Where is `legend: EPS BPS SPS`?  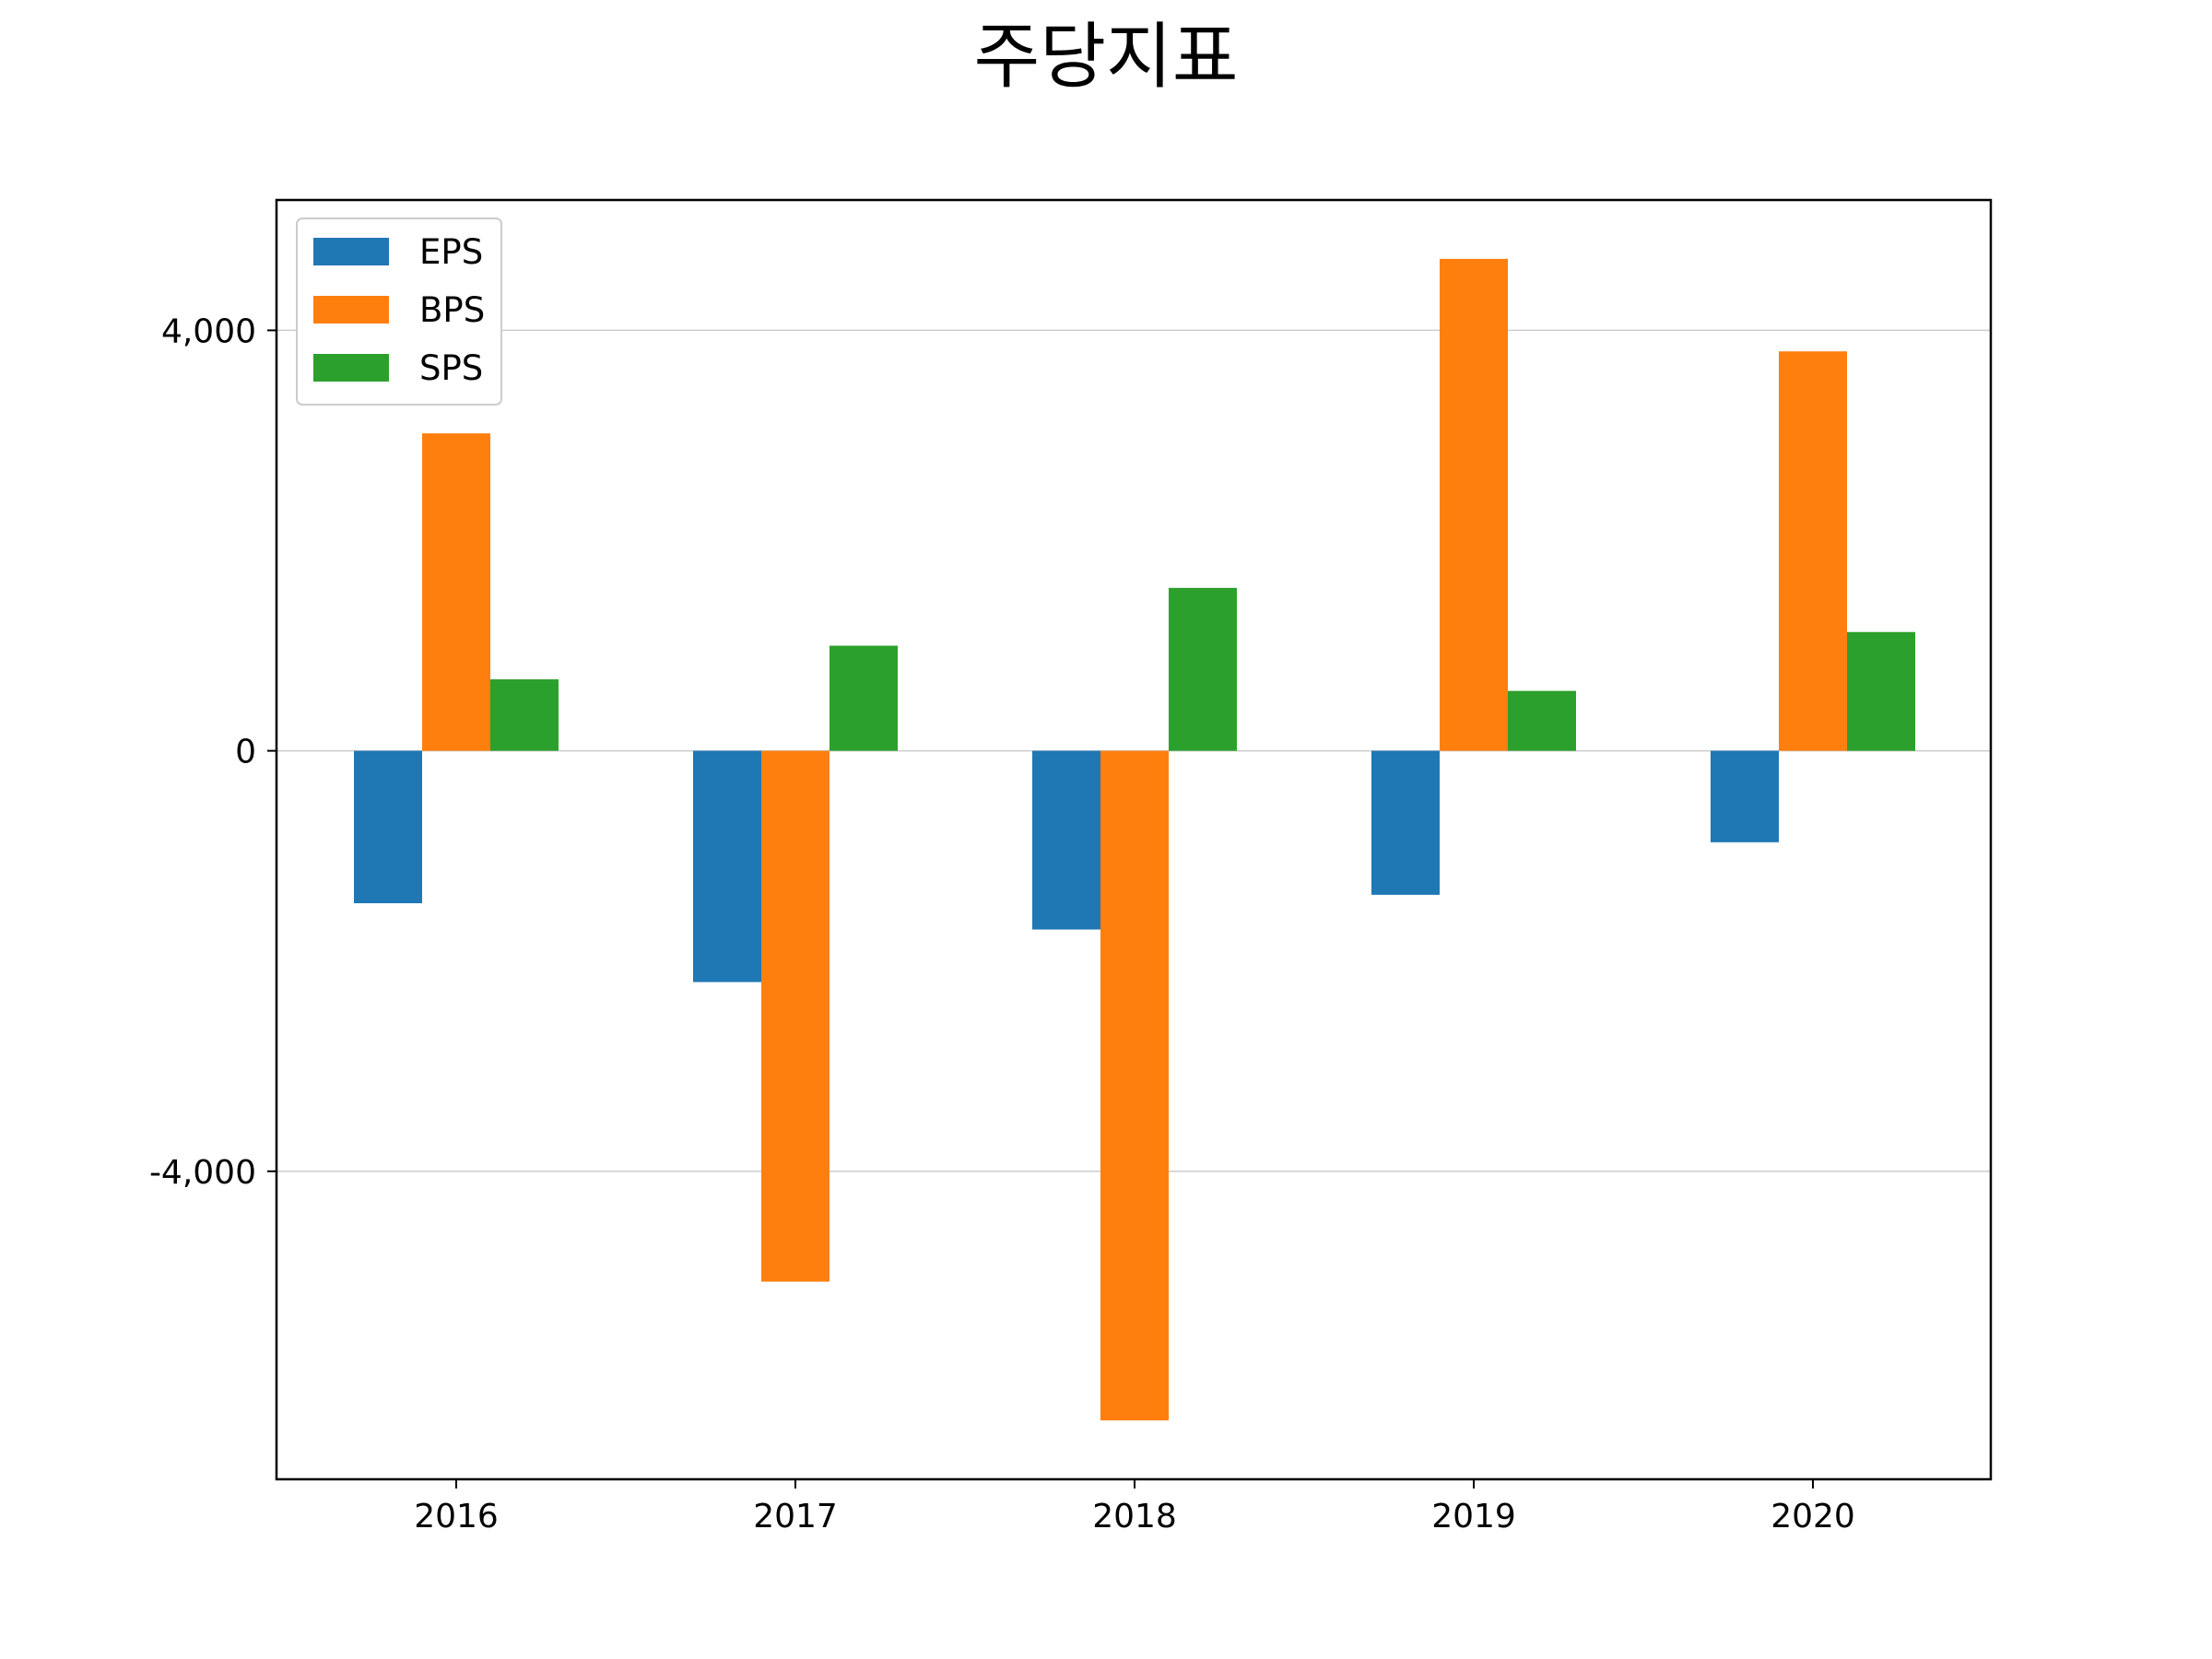 legend: EPS BPS SPS is located at coordinates (399, 312).